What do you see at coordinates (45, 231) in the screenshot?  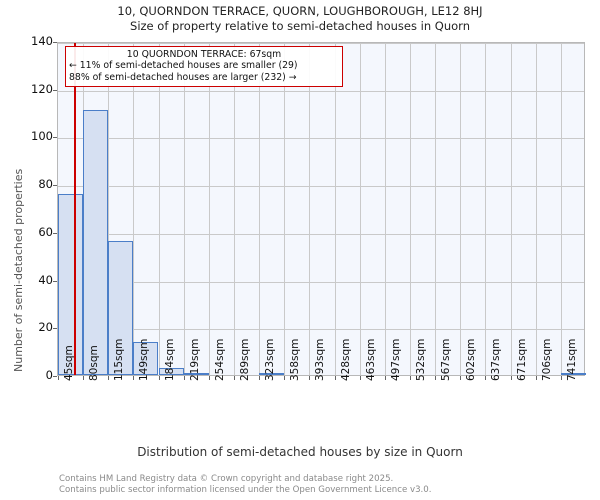 I see `y-axis-tick-label: 60` at bounding box center [45, 231].